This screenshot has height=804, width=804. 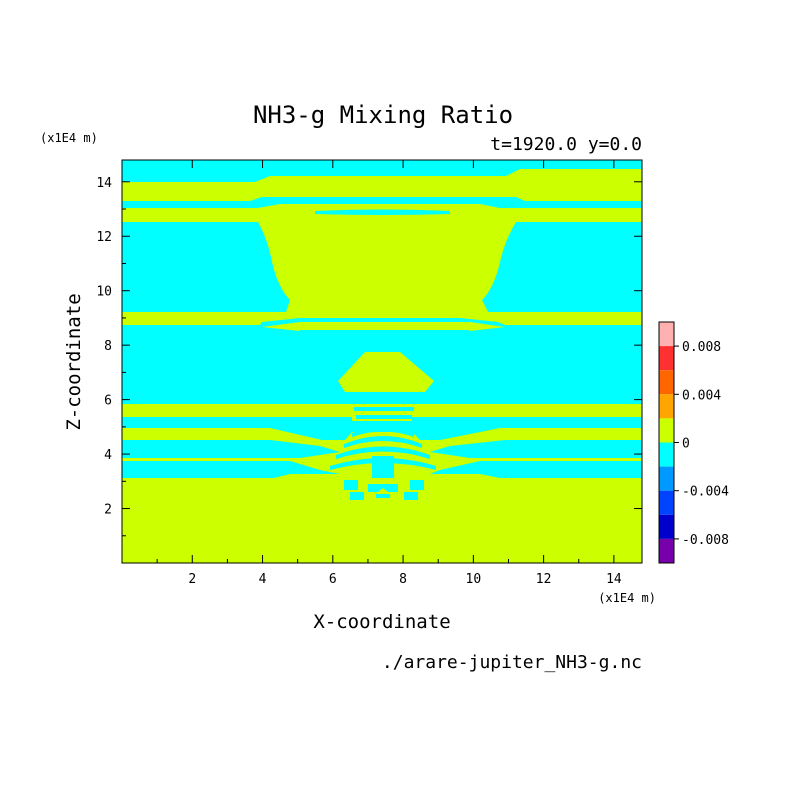 I want to click on x-unit-label: (x1E4 m), so click(x=627, y=598).